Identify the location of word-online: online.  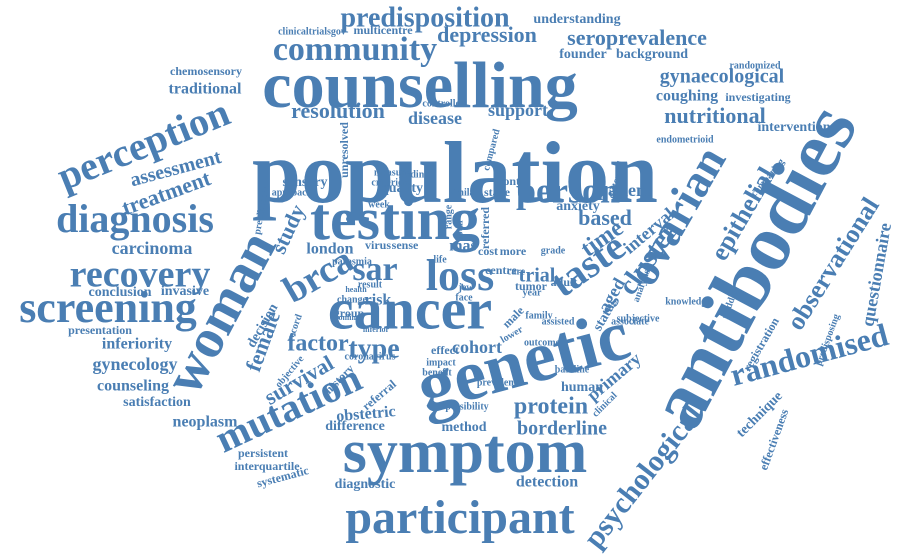
(349, 317).